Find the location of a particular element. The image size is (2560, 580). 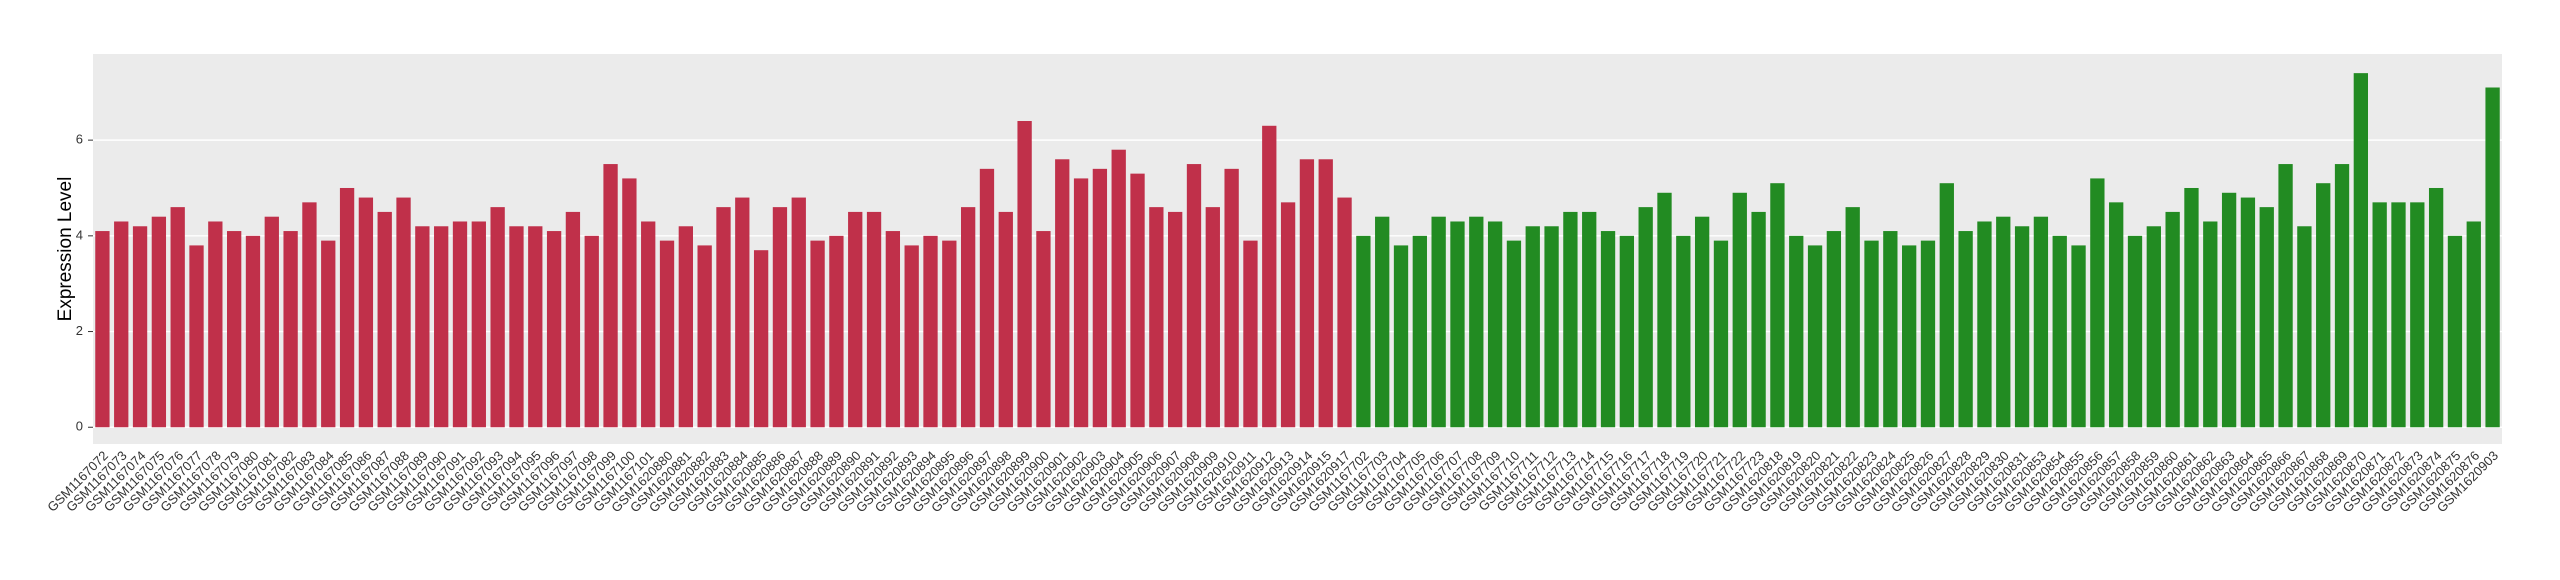

y-tick-label: 4 is located at coordinates (79, 234).